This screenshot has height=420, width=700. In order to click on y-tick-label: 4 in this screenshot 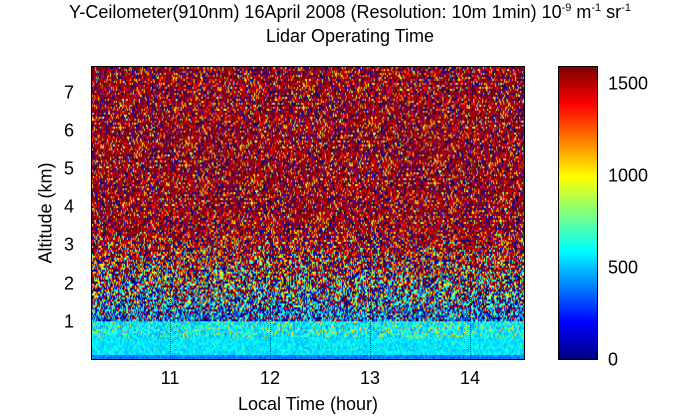, I will do `click(69, 206)`.